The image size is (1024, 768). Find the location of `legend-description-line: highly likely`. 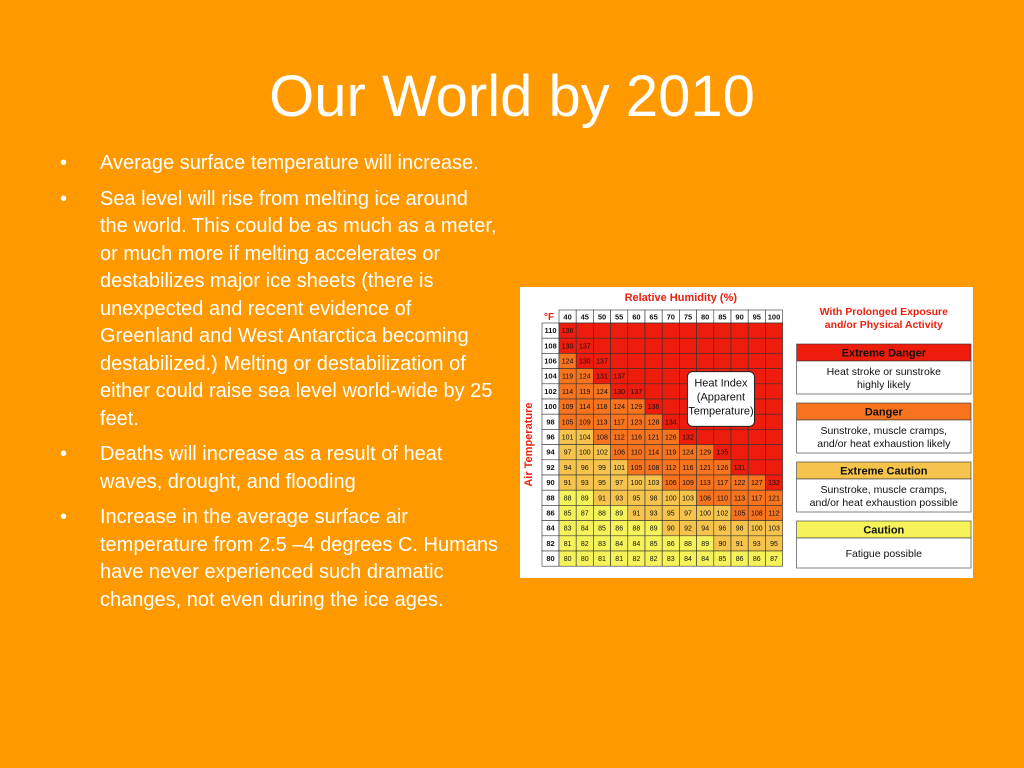

legend-description-line: highly likely is located at coordinates (884, 385).